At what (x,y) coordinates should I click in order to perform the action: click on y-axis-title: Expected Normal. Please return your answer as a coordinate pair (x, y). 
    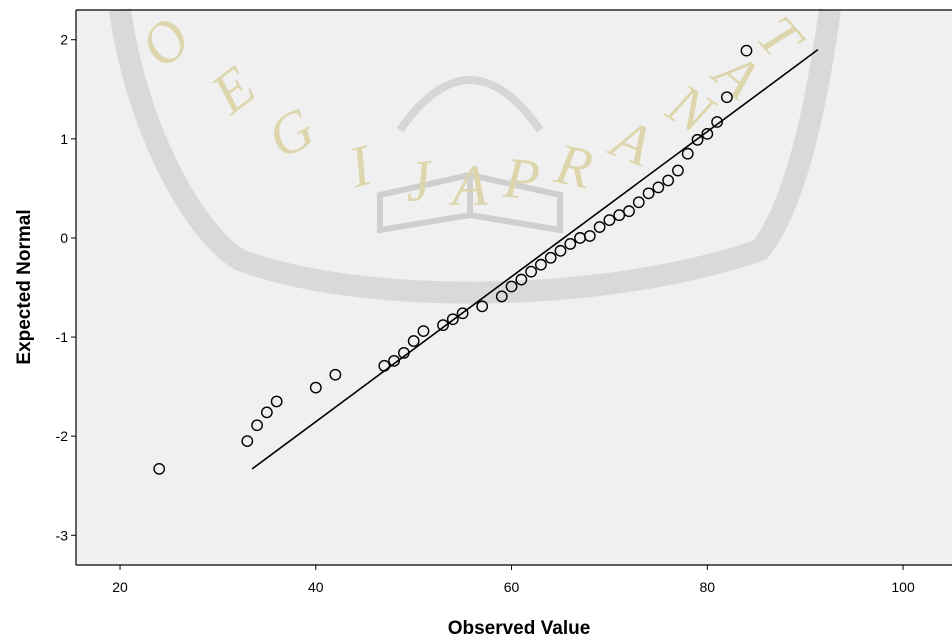
    Looking at the image, I should click on (24, 286).